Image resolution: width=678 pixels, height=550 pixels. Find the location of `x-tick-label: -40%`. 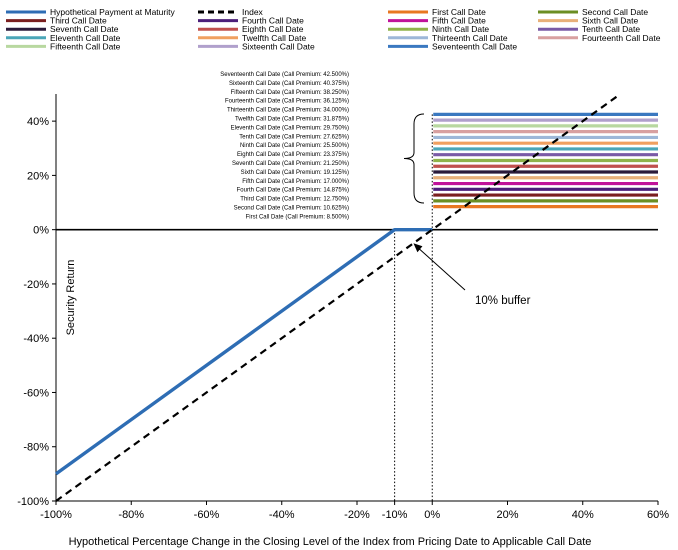

x-tick-label: -40% is located at coordinates (282, 515).